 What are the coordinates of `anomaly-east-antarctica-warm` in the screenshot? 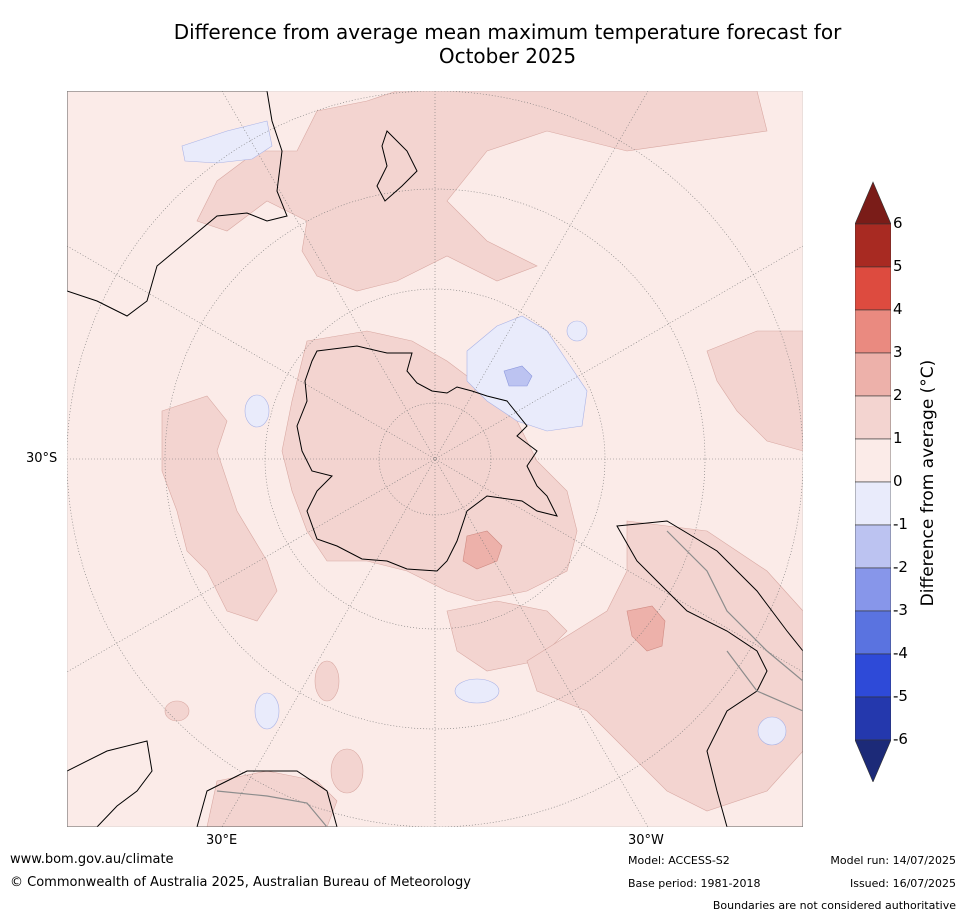 It's located at (429, 466).